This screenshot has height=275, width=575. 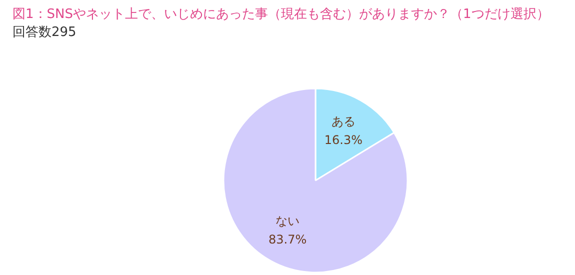 I want to click on text: 回答数295, so click(x=44, y=32).